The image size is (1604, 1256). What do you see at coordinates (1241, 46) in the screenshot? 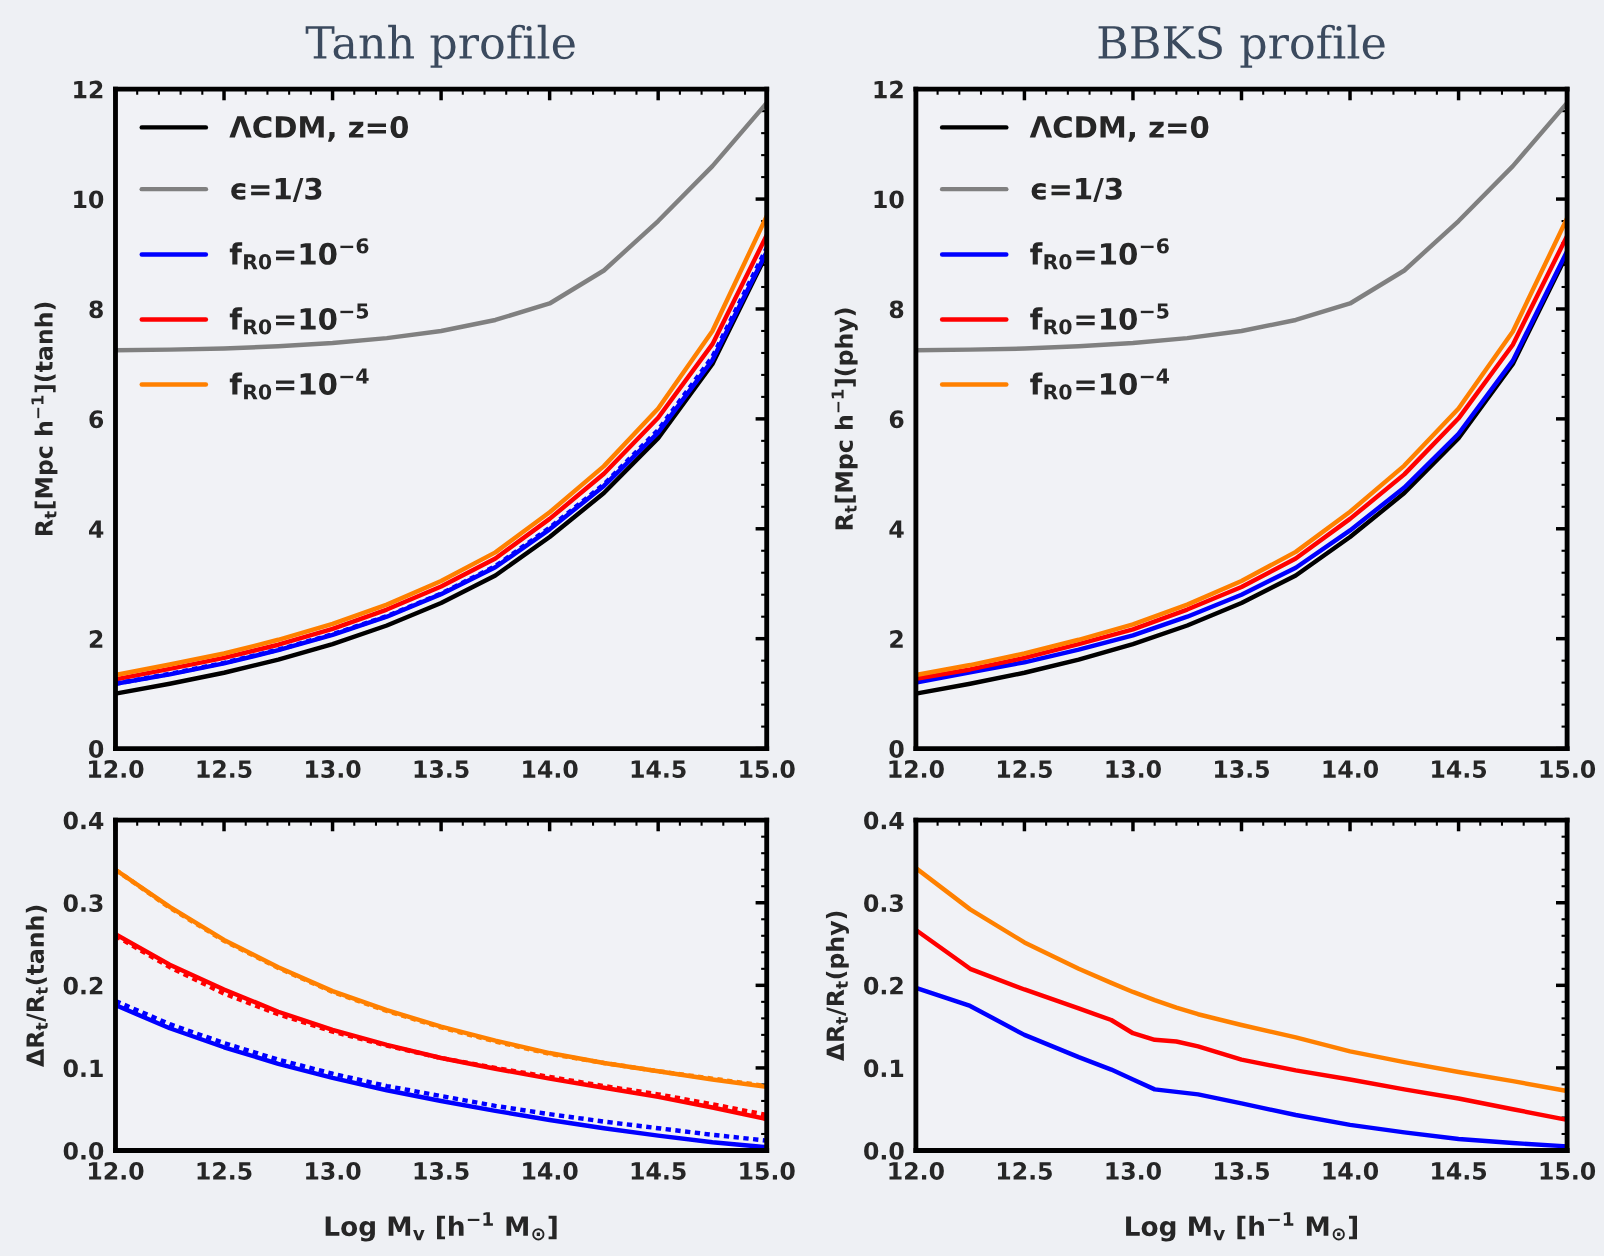
I see `chart-title: BBKS profile` at bounding box center [1241, 46].